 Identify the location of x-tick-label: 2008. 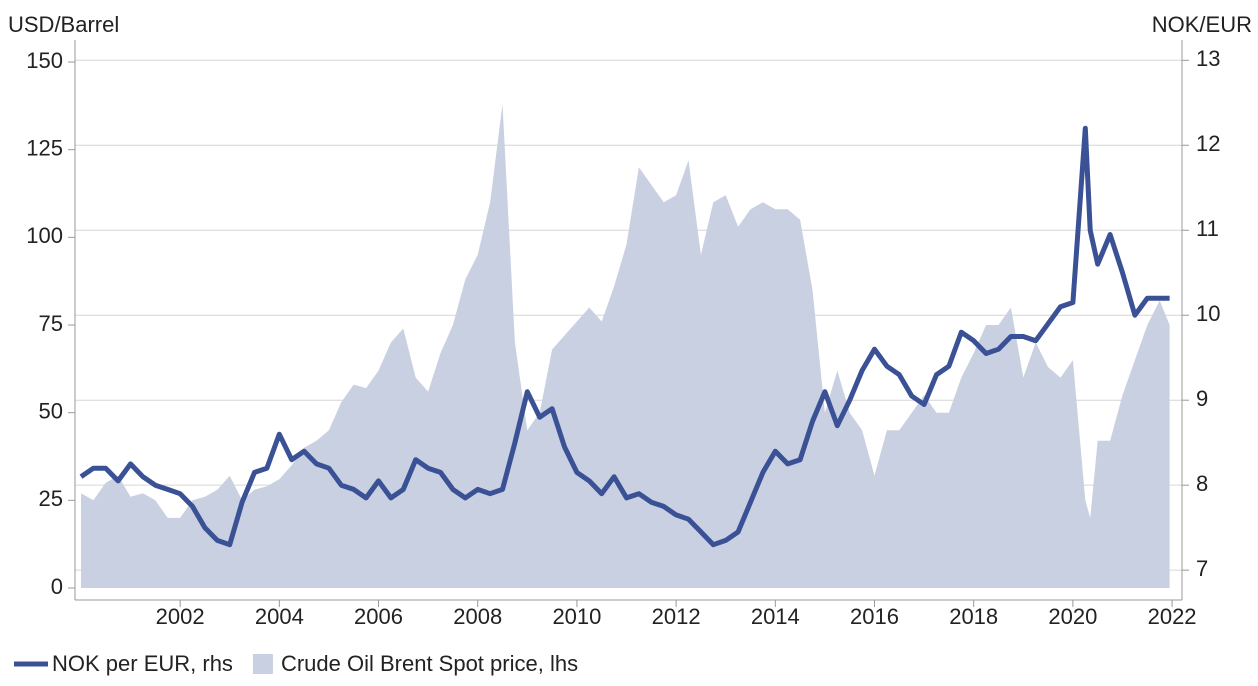
(477, 616).